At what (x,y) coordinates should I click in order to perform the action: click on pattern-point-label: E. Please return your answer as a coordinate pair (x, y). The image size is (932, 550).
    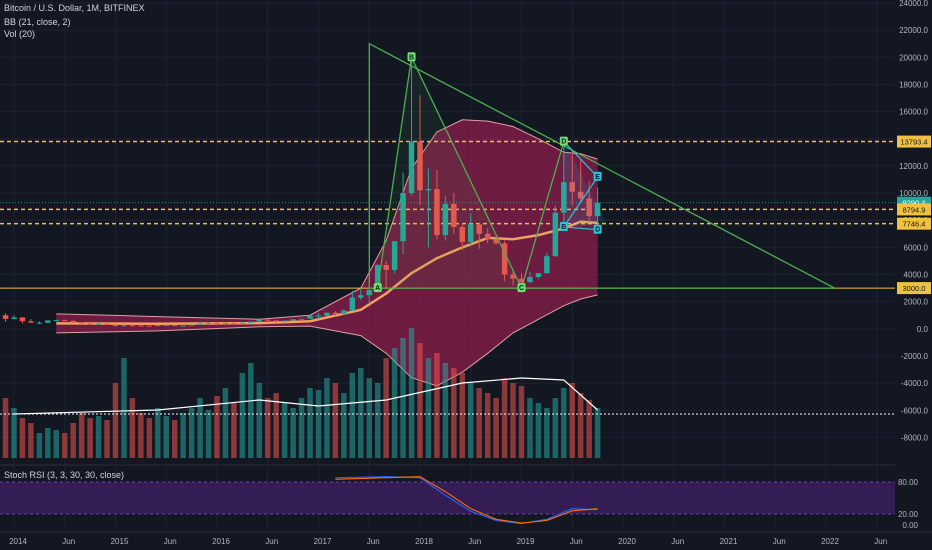
    Looking at the image, I should click on (597, 177).